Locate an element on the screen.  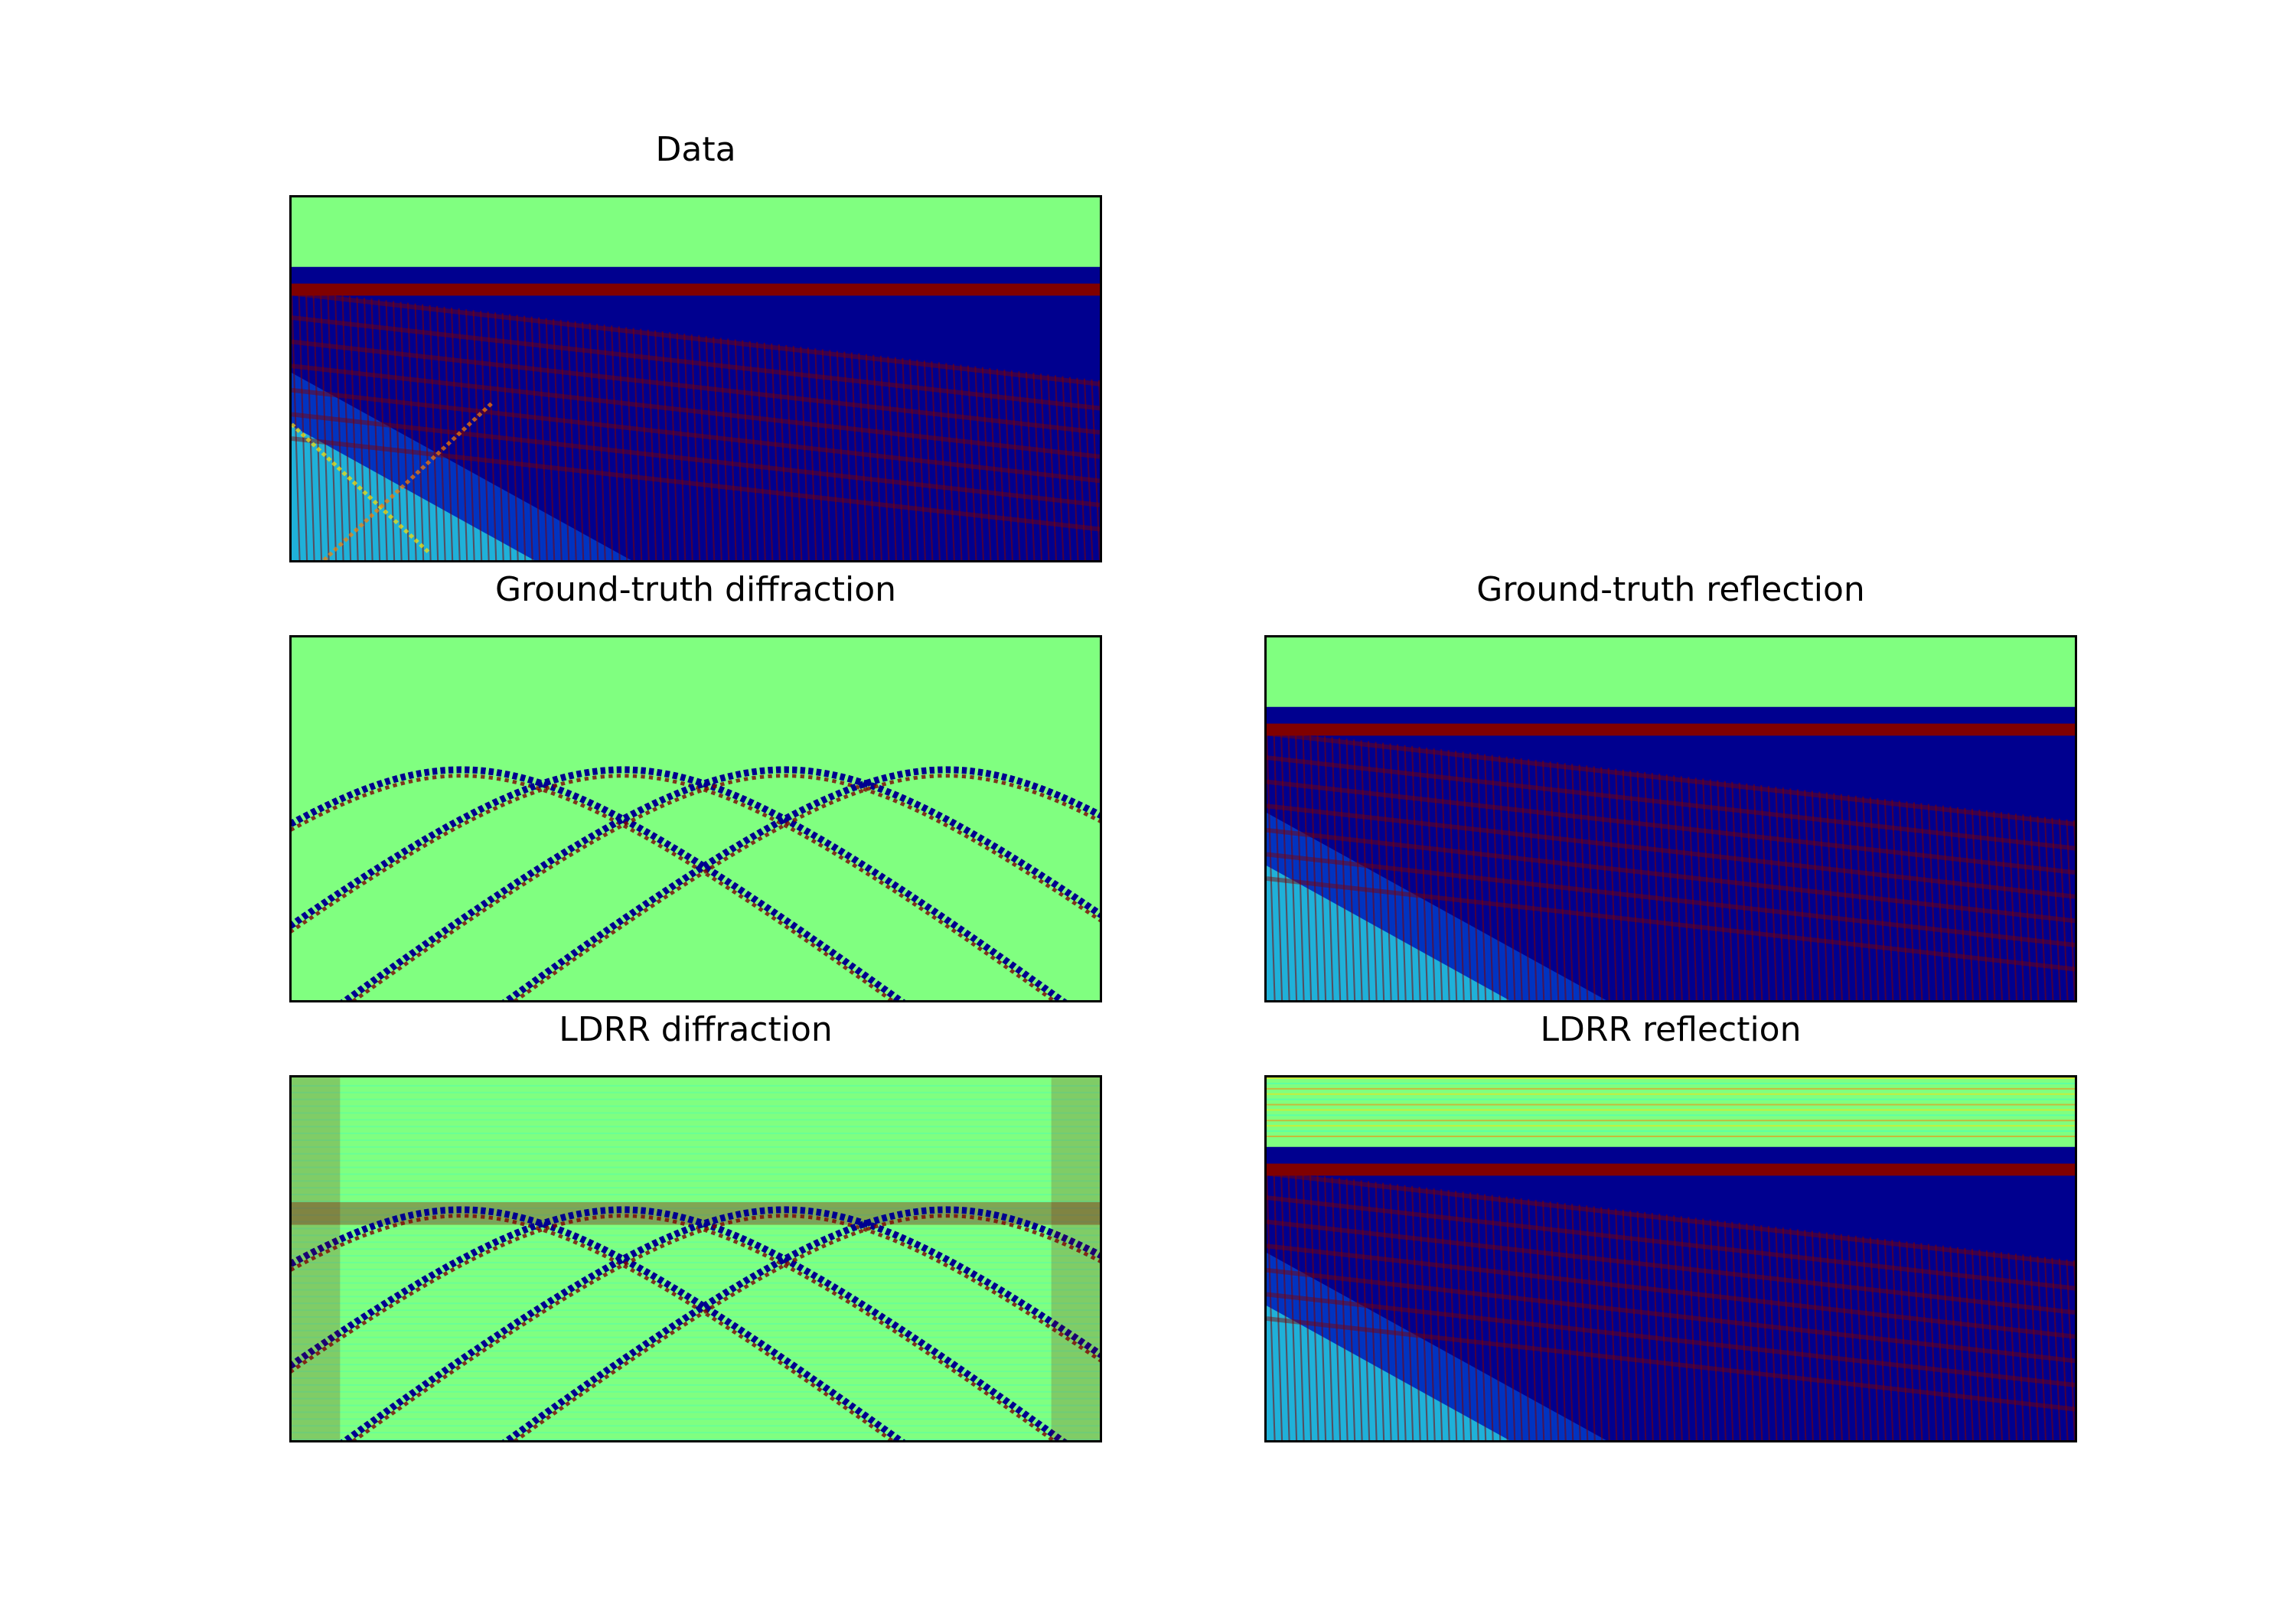
reflection-band-red is located at coordinates (1671, 729).